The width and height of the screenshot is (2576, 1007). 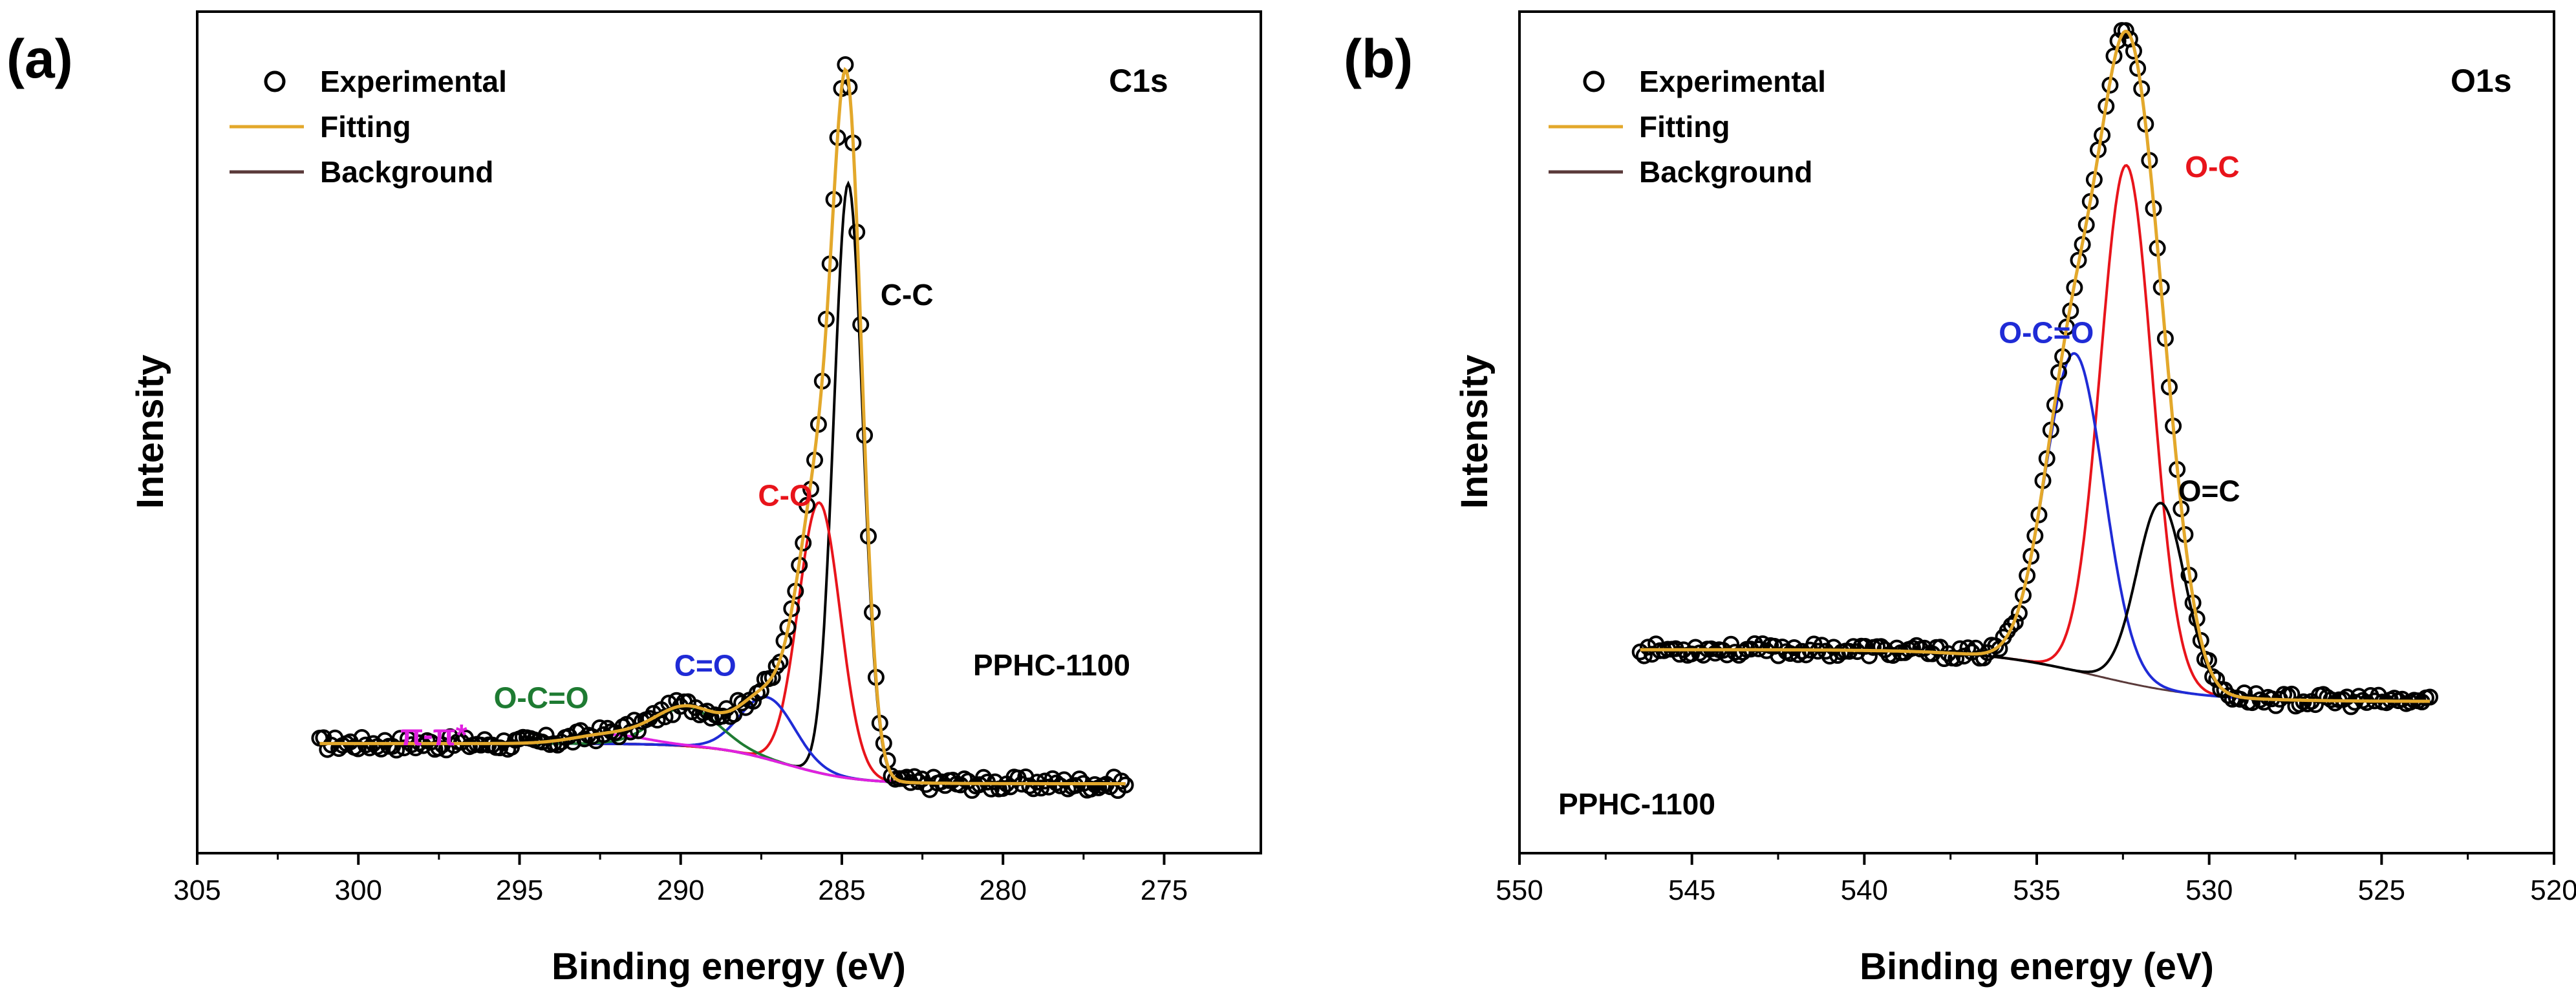 What do you see at coordinates (785, 496) in the screenshot?
I see `peak-annotation: C-O` at bounding box center [785, 496].